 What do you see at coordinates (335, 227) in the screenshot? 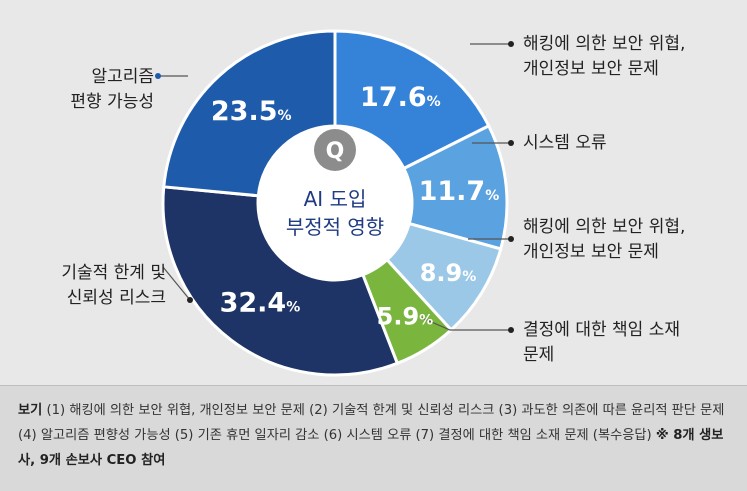
I see `center-title-line-2: 부정적 영향` at bounding box center [335, 227].